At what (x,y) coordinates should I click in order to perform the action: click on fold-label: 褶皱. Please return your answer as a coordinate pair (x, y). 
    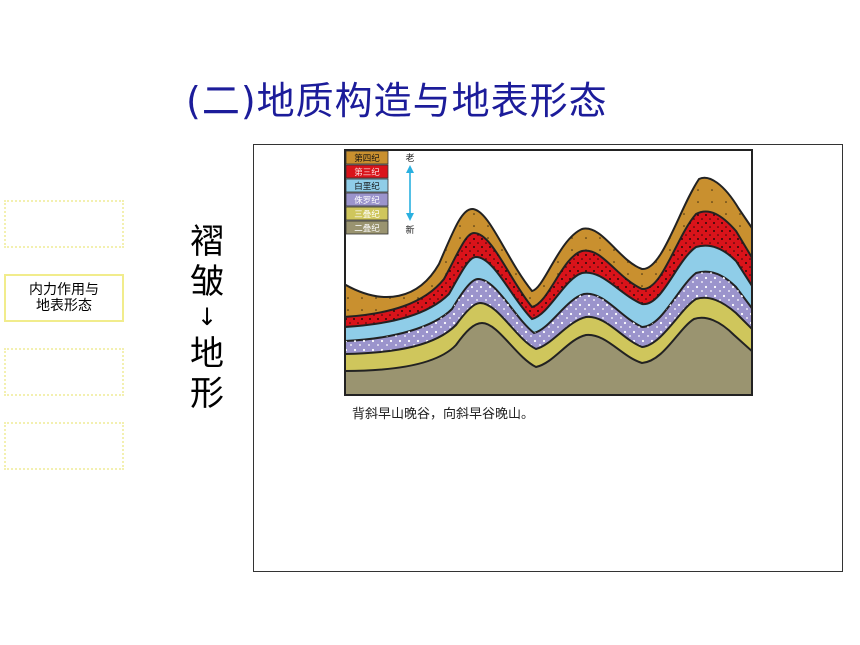
    Looking at the image, I should click on (207, 262).